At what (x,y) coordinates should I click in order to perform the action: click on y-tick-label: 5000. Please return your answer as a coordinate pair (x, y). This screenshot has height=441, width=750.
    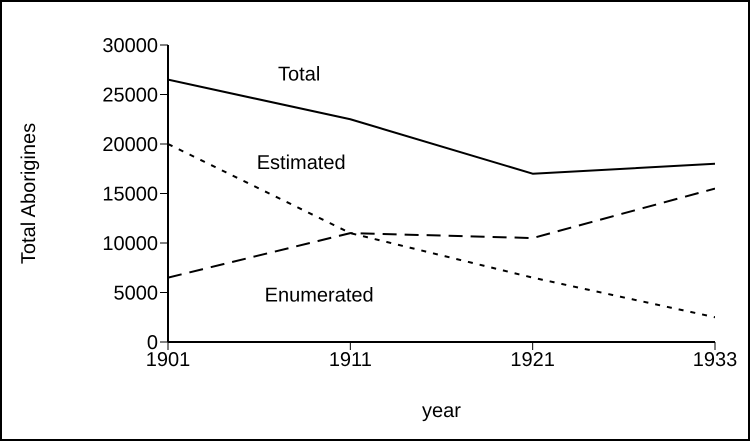
    Looking at the image, I should click on (136, 293).